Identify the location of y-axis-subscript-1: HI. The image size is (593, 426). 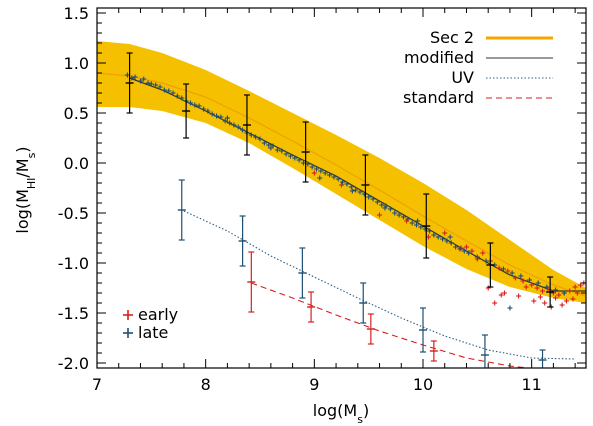
(31, 184).